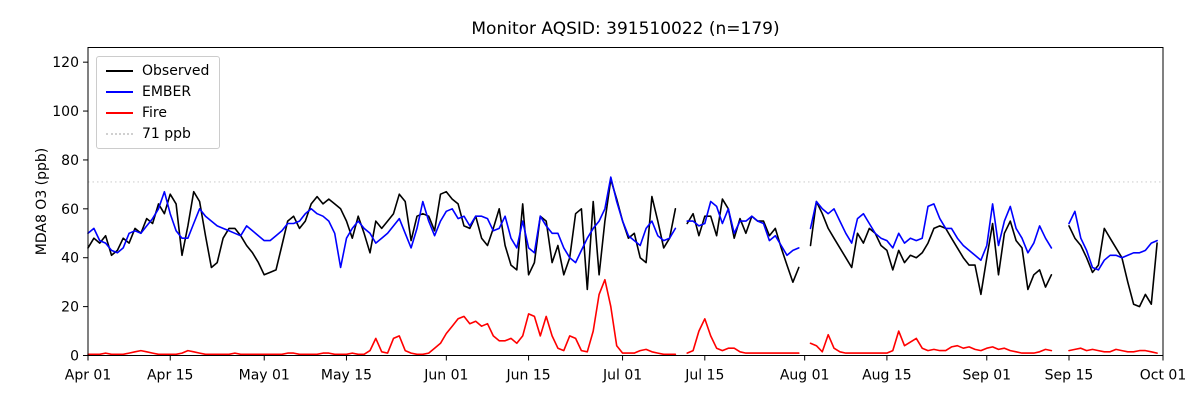 The height and width of the screenshot is (400, 1200). What do you see at coordinates (1069, 376) in the screenshot?
I see `x-tick-label: Sep 15` at bounding box center [1069, 376].